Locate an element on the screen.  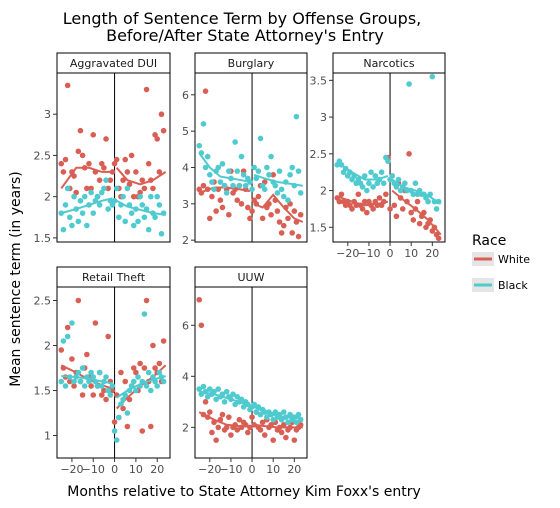
y-tick-label-aggravated-dui: 1.5 is located at coordinates (43, 238).